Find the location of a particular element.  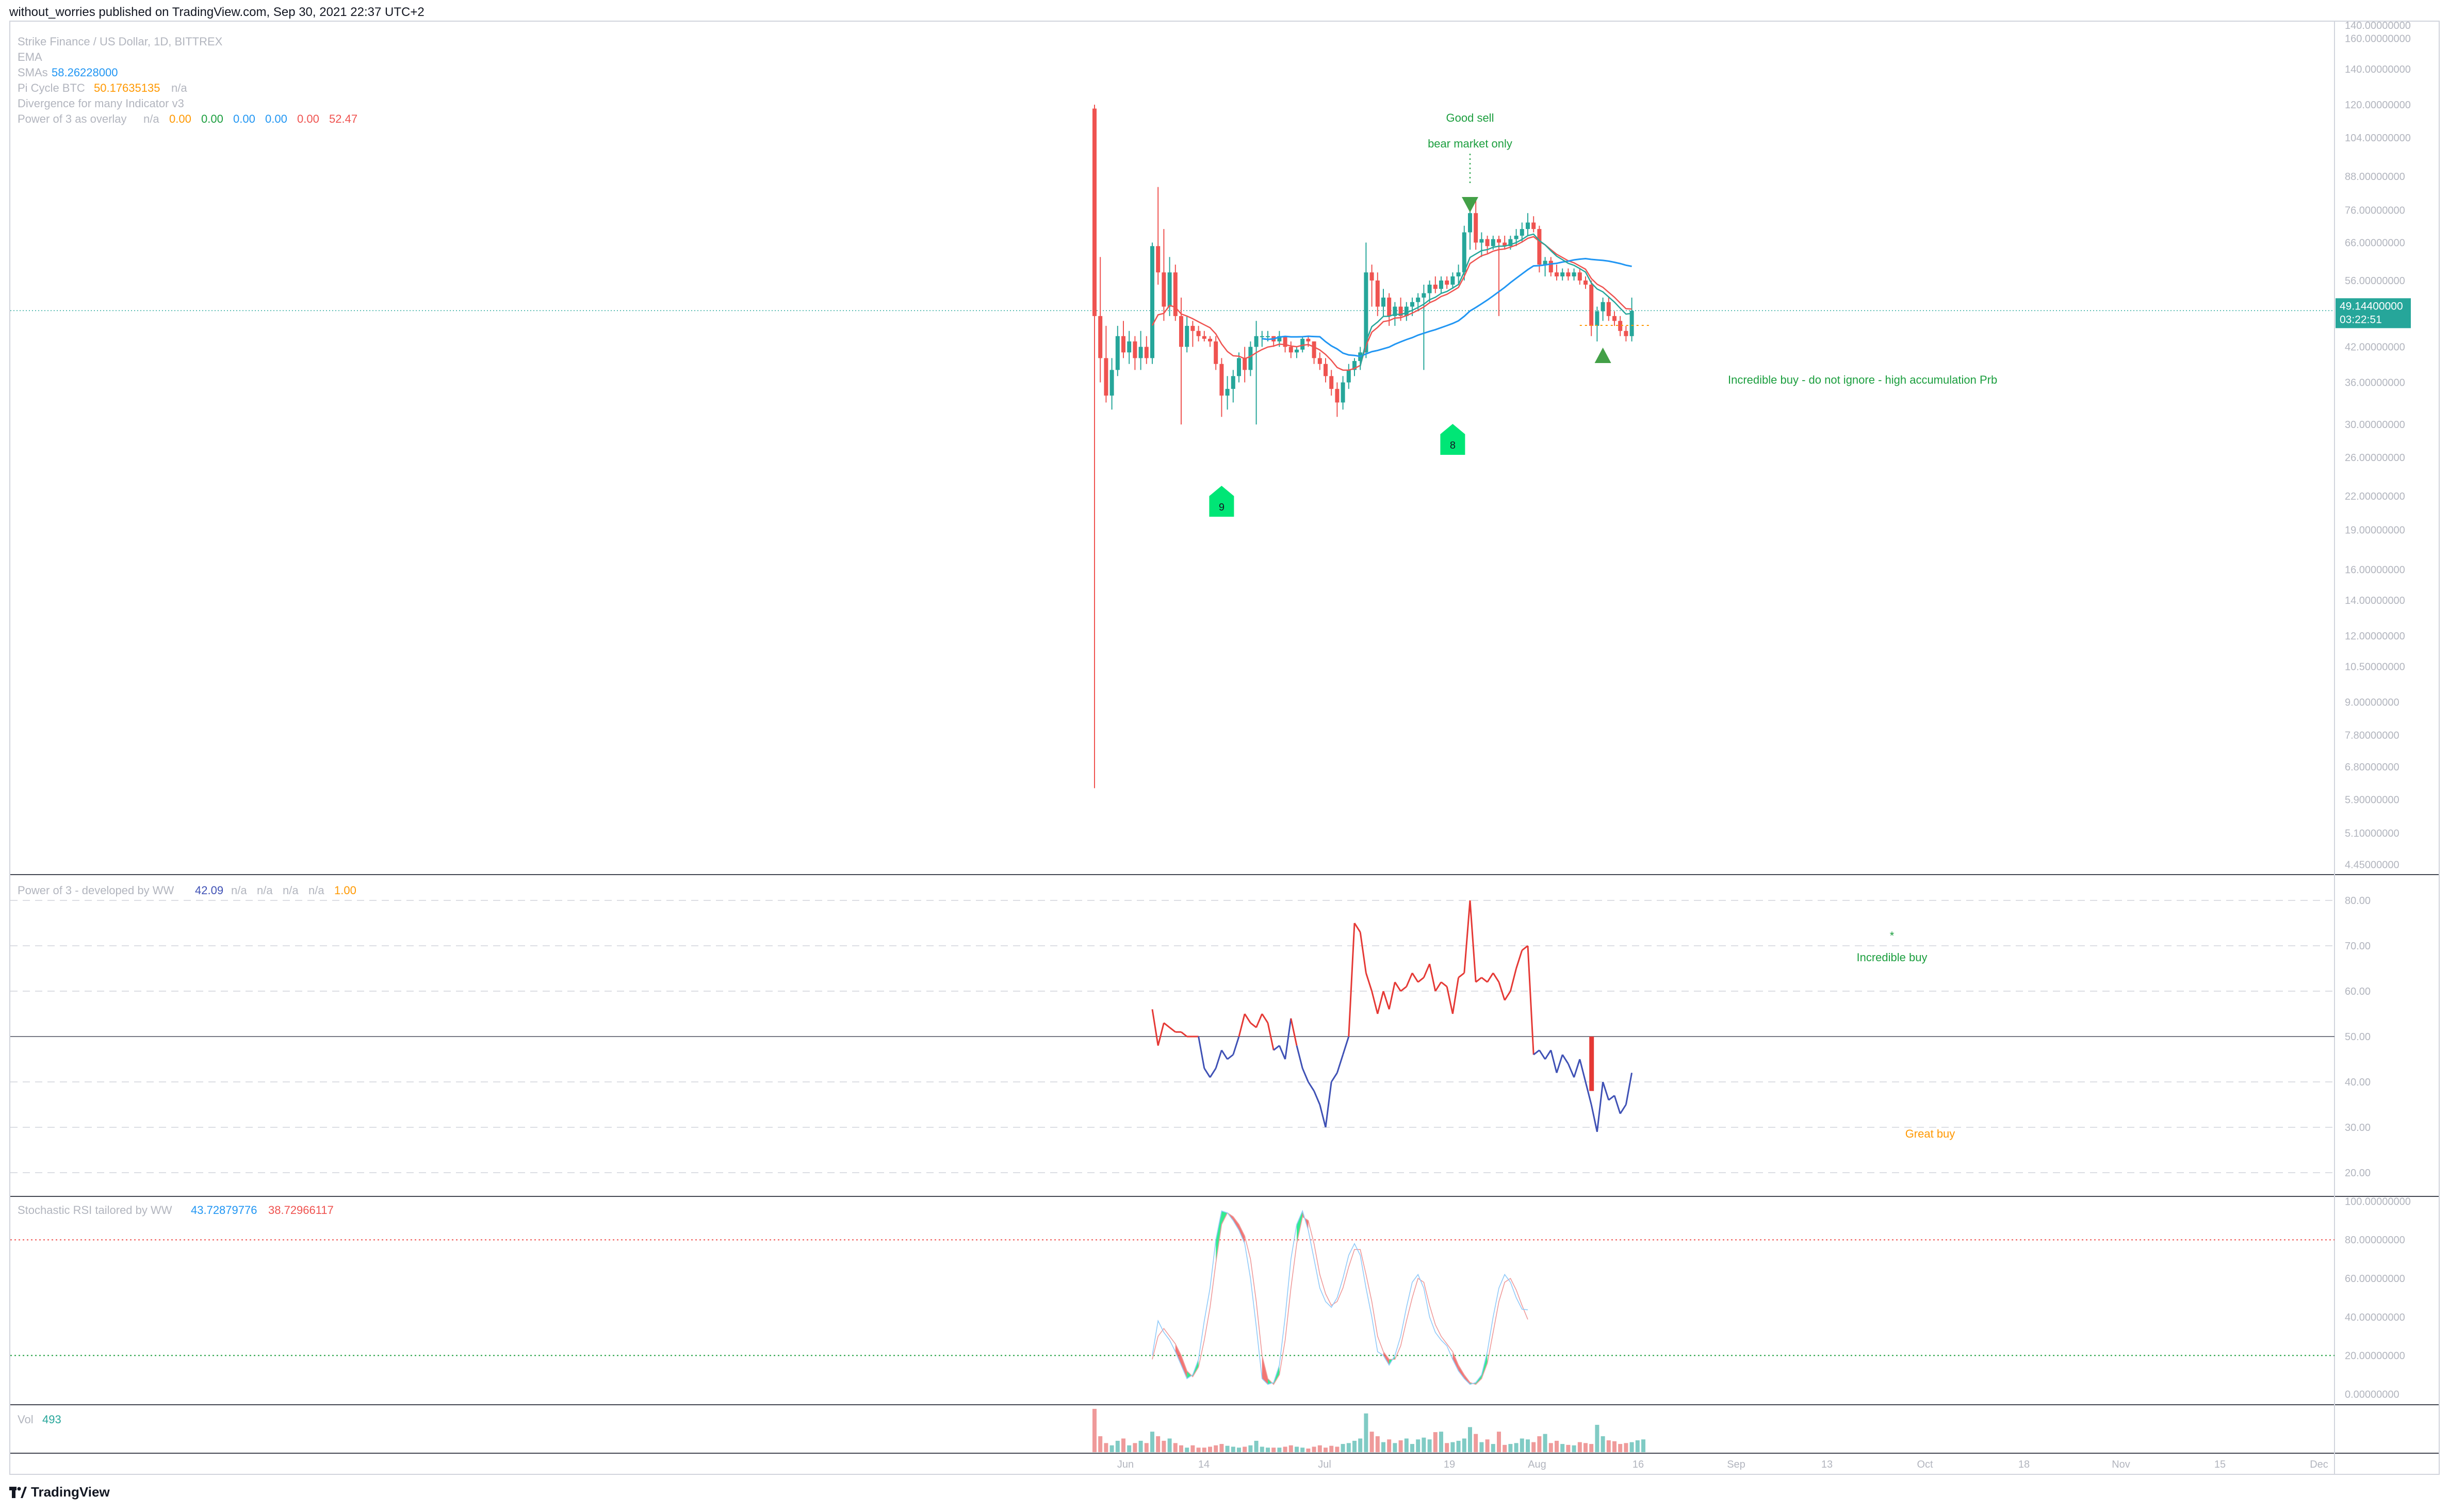

price-tick-label: 56.00000000 is located at coordinates (2375, 281).